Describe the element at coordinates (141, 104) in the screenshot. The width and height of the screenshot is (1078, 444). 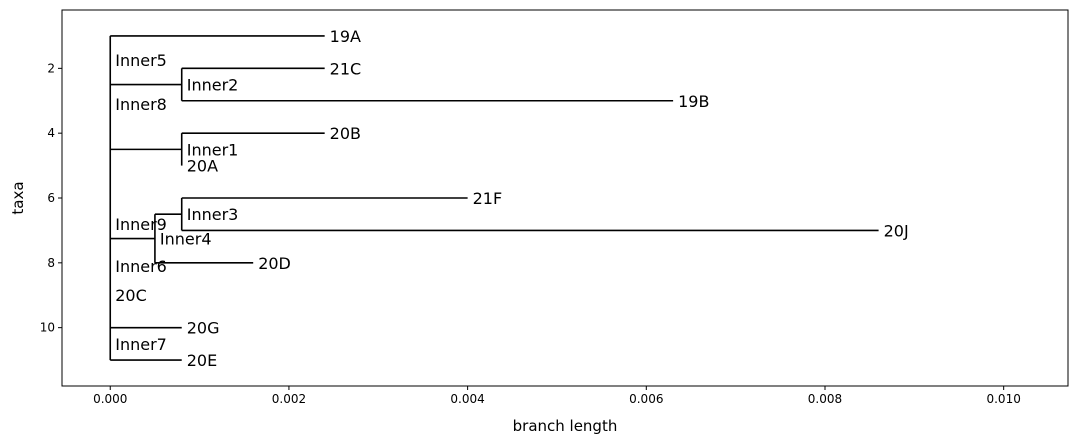
I see `node-label: Inner8` at that location.